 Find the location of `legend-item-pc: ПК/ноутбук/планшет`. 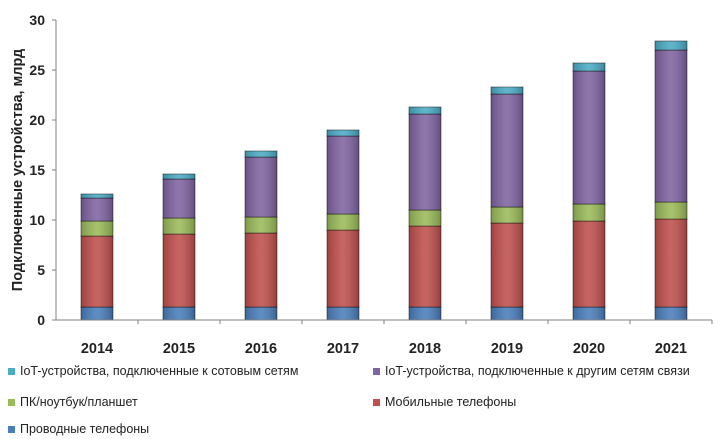

legend-item-pc: ПК/ноутбук/планшет is located at coordinates (73, 402).